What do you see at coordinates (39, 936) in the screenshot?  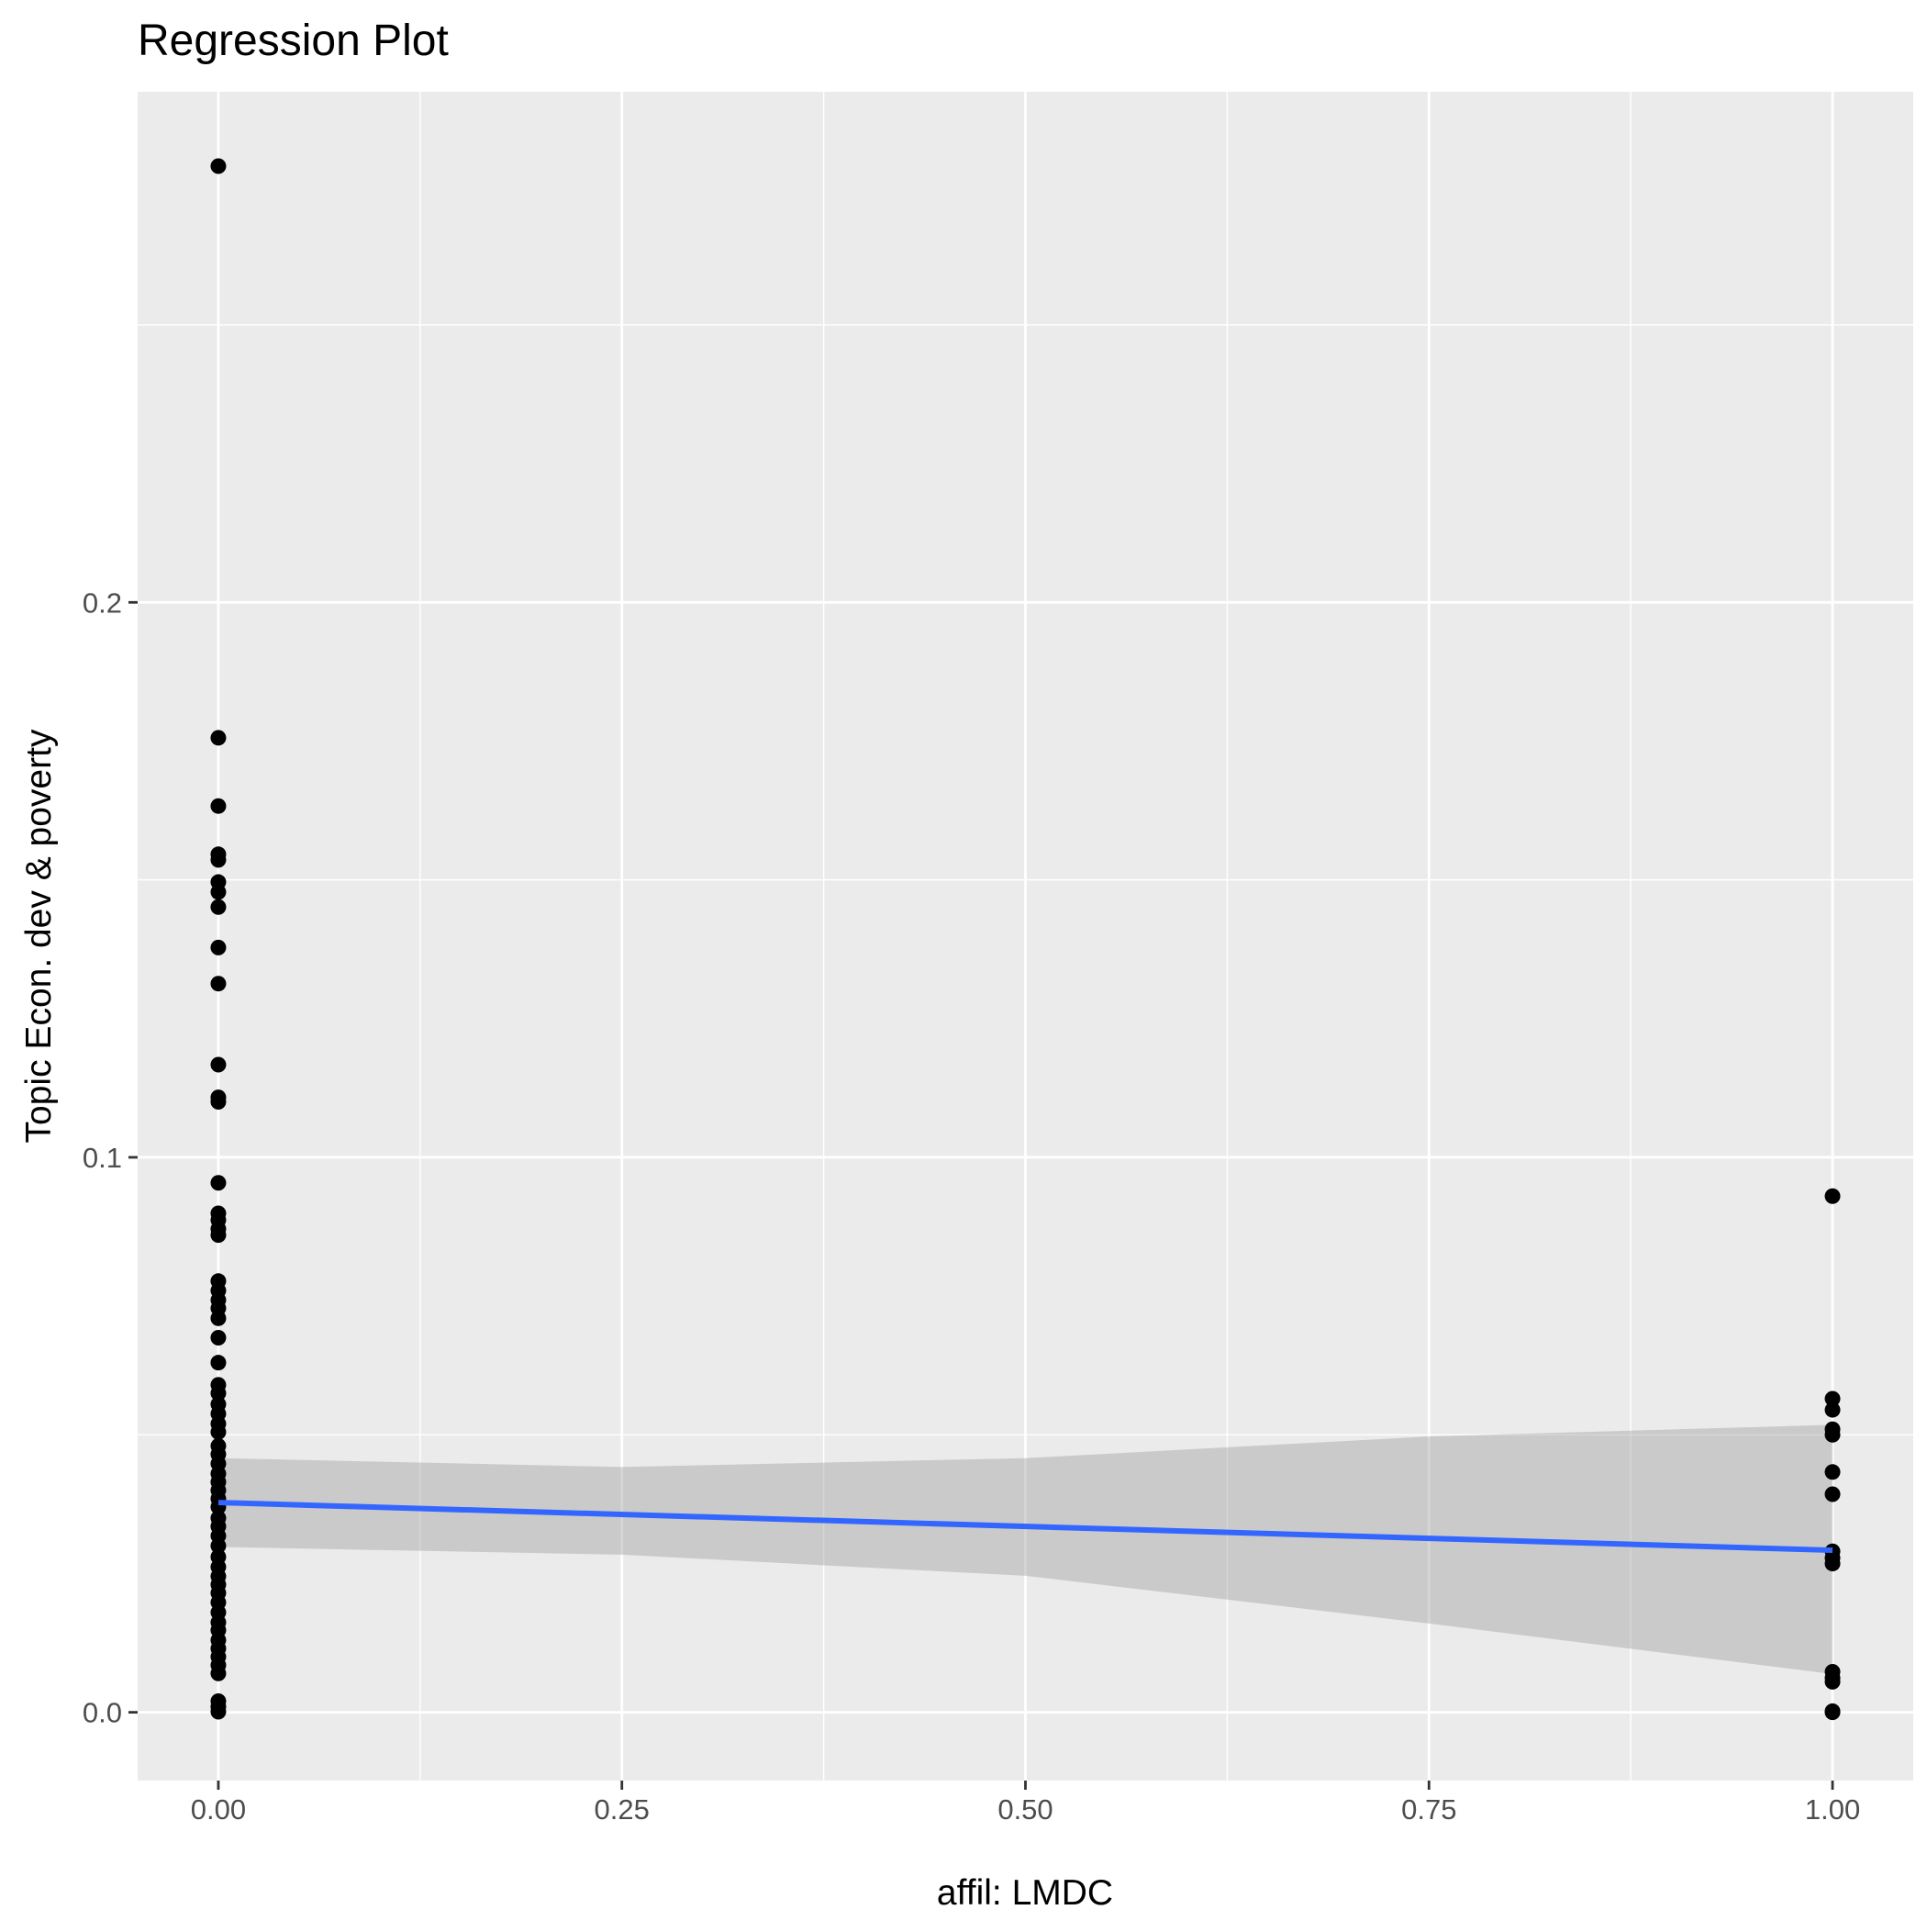 I see `y-axis-title: Topic Econ. dev & poverty` at bounding box center [39, 936].